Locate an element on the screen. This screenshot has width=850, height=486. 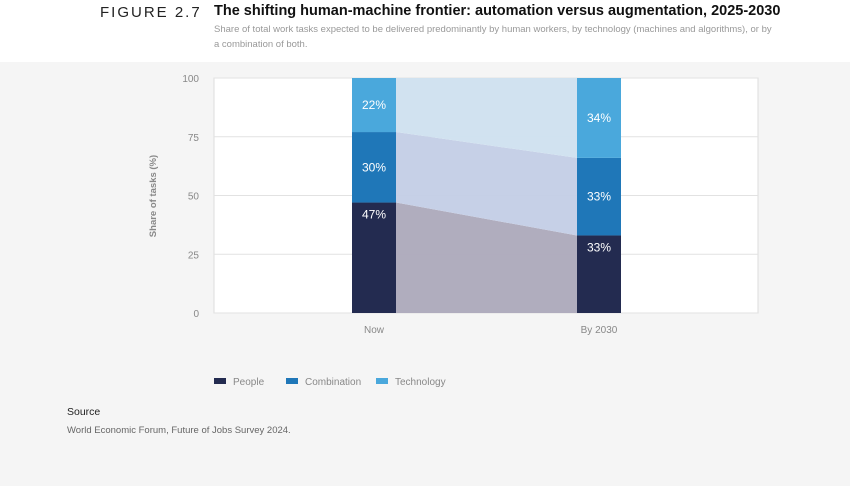
y-axis-label: Share of tasks (%) is located at coordinates (153, 196).